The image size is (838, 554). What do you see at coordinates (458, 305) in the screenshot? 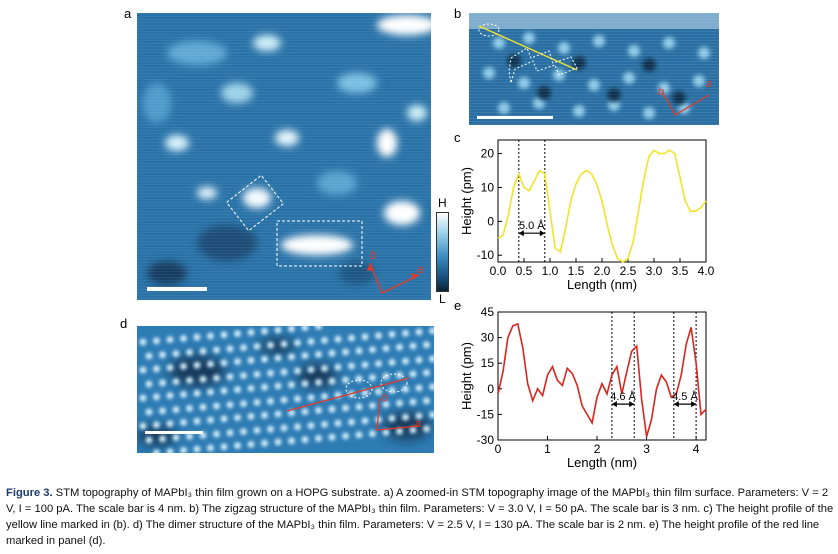
I see `panel-label-e: e` at bounding box center [458, 305].